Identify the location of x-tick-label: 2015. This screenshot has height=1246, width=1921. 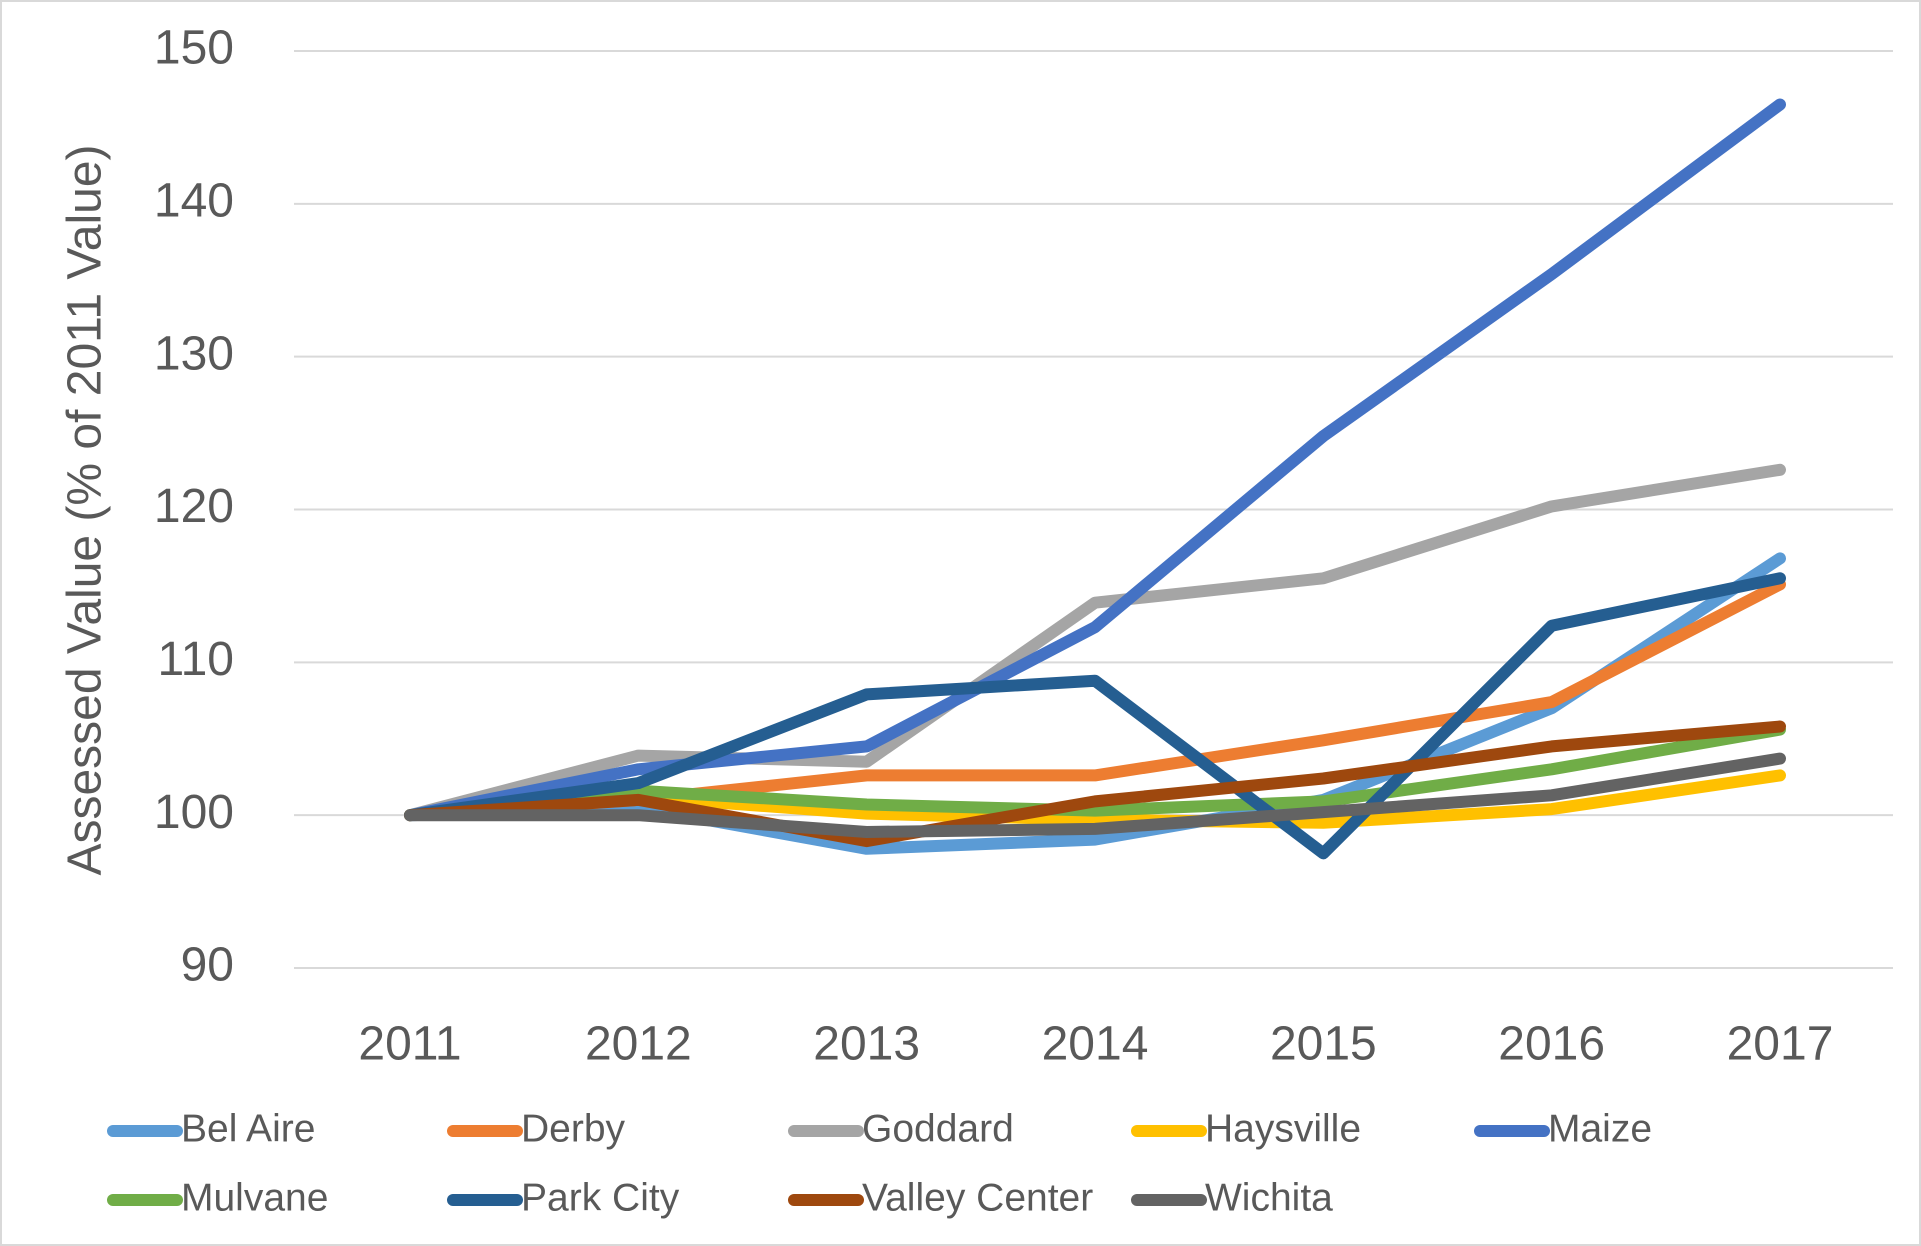
(1323, 1044).